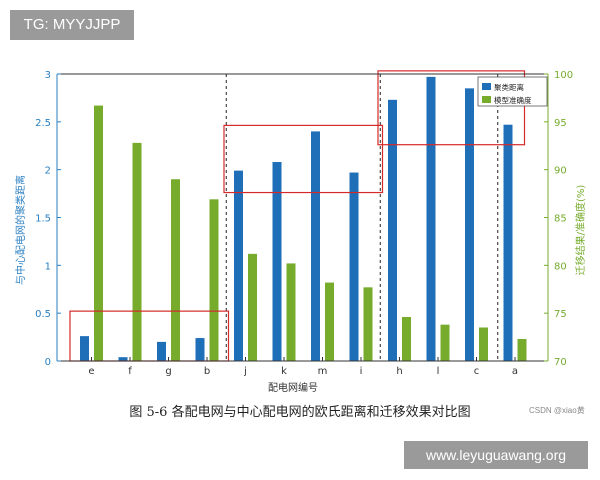  I want to click on bar-accuracy-i, so click(368, 324).